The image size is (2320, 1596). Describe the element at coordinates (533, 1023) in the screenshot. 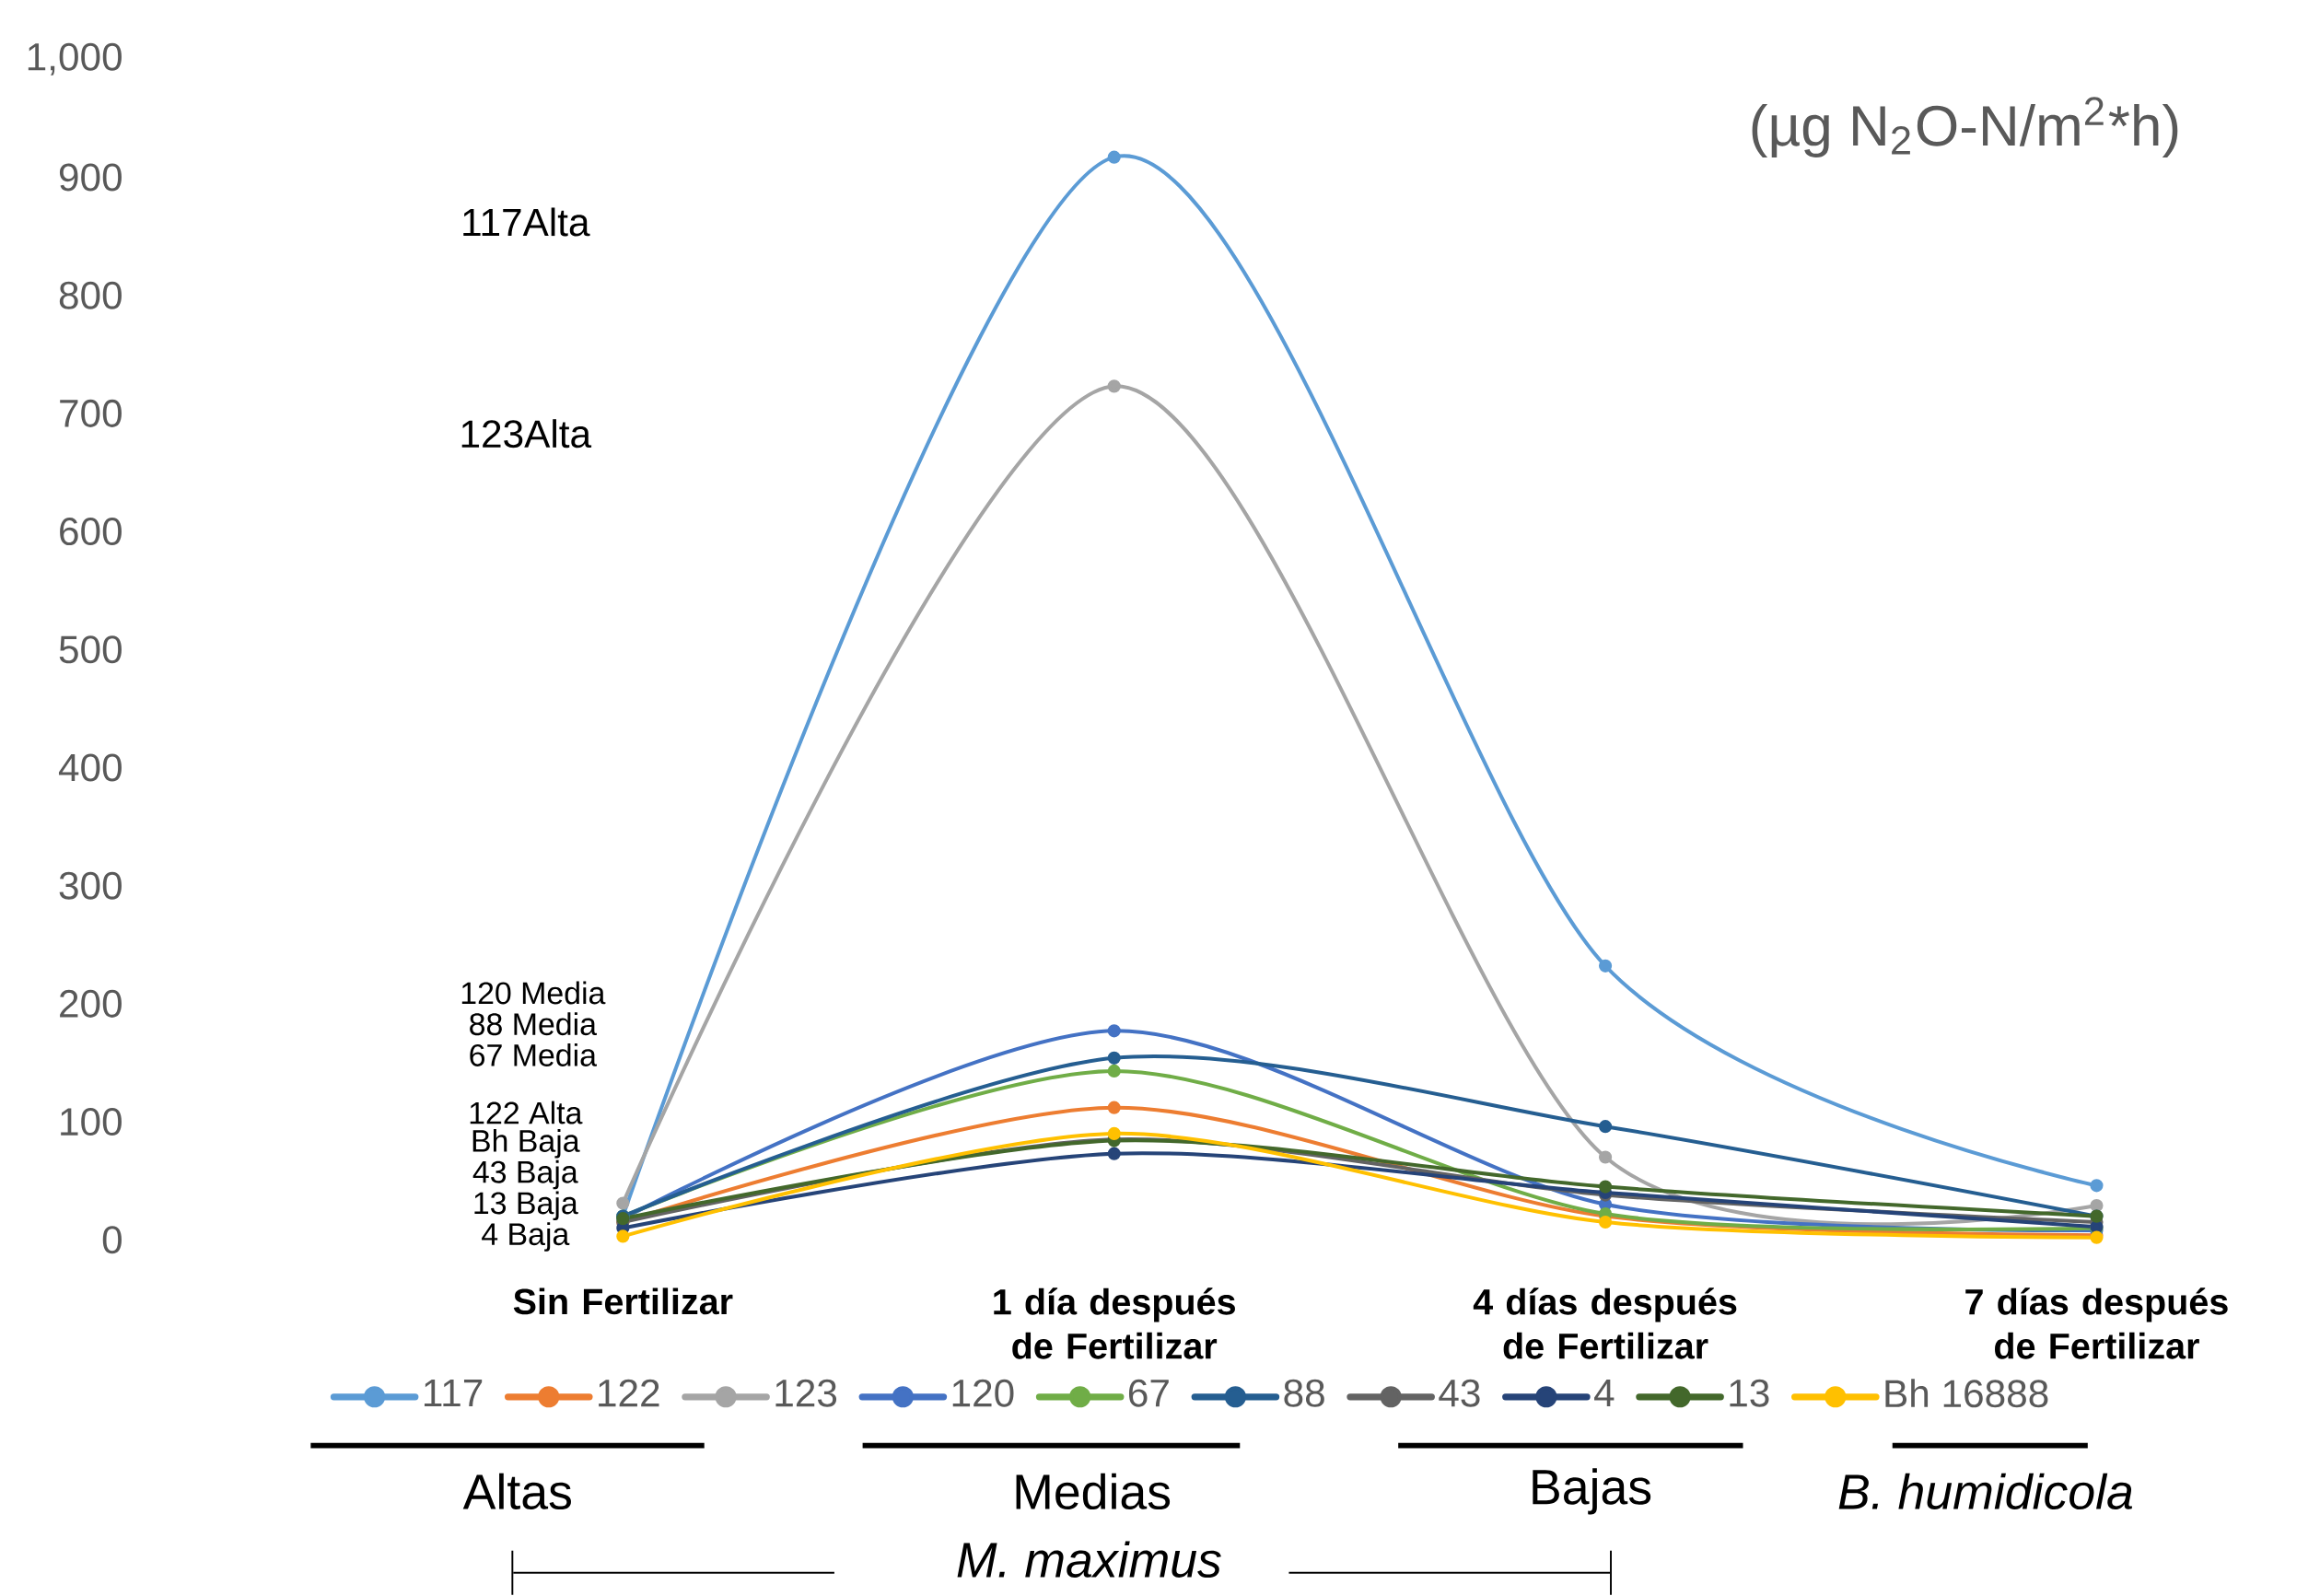

I see `annotation: 88 Media` at that location.